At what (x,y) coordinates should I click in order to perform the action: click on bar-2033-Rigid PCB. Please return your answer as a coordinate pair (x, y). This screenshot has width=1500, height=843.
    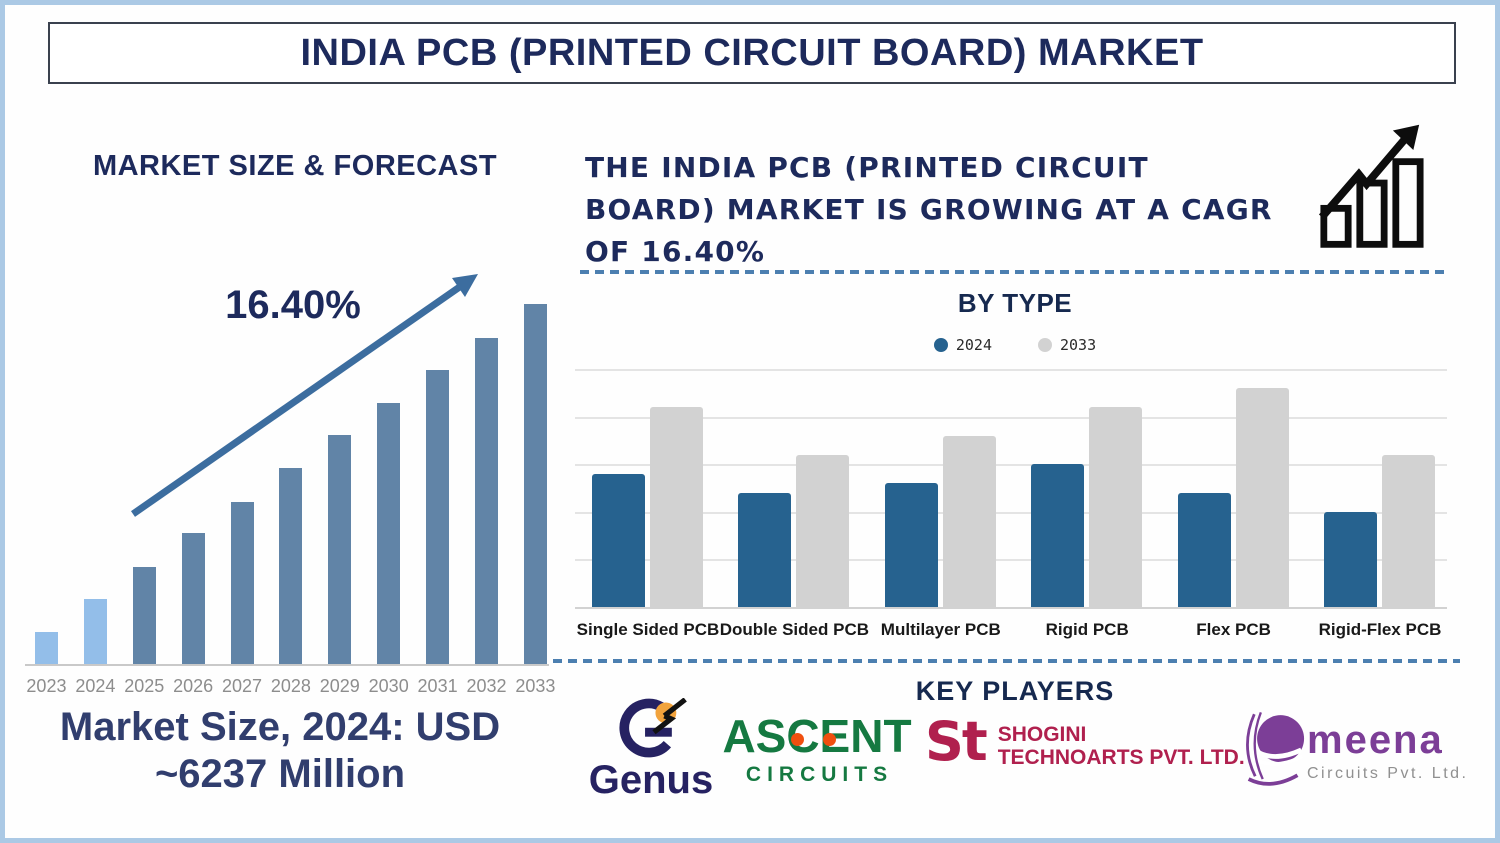
    Looking at the image, I should click on (1116, 507).